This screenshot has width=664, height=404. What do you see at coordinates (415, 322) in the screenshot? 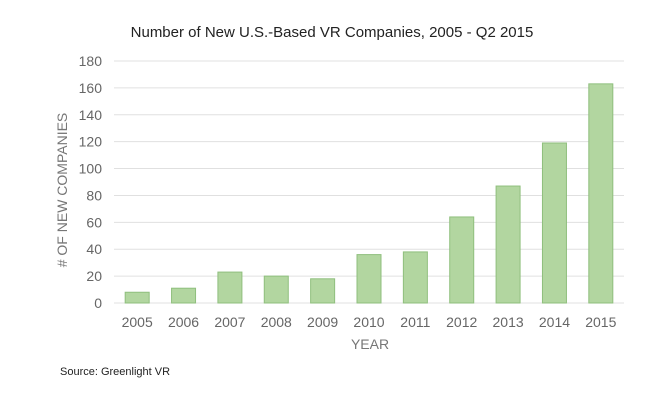
I see `x-tick-label: 2011` at bounding box center [415, 322].